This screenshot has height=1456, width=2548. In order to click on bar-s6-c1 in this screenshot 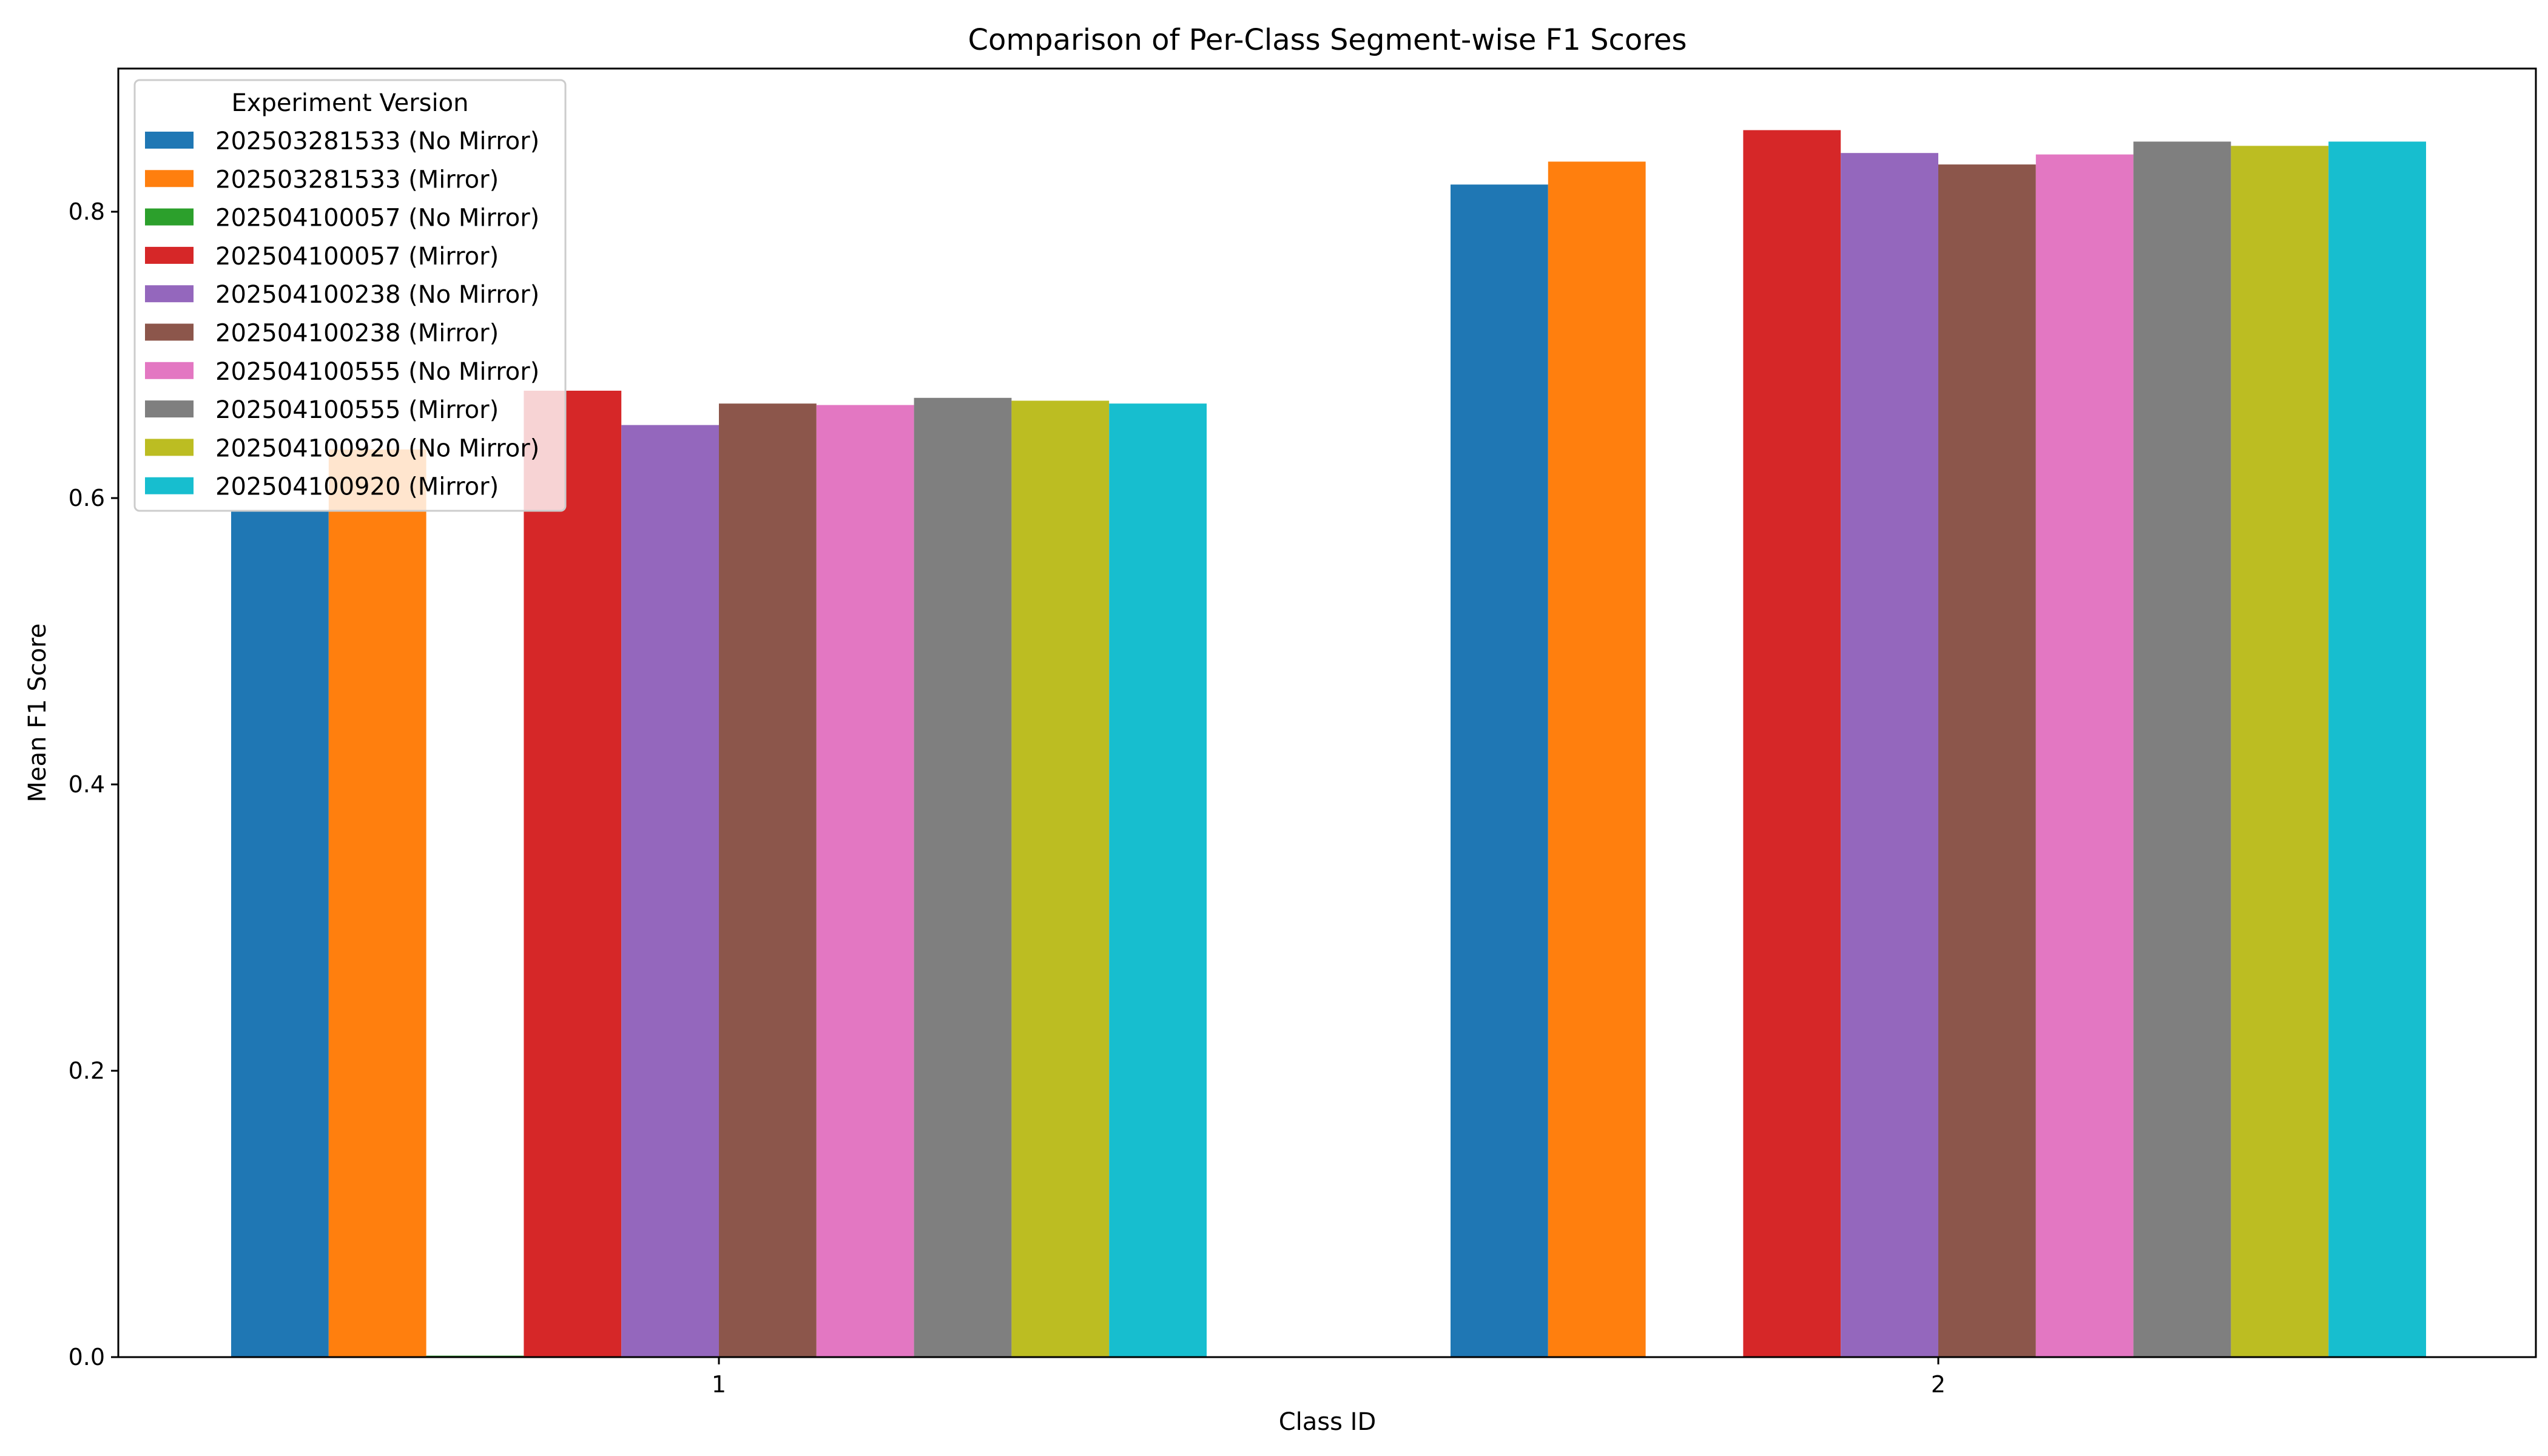, I will do `click(768, 880)`.